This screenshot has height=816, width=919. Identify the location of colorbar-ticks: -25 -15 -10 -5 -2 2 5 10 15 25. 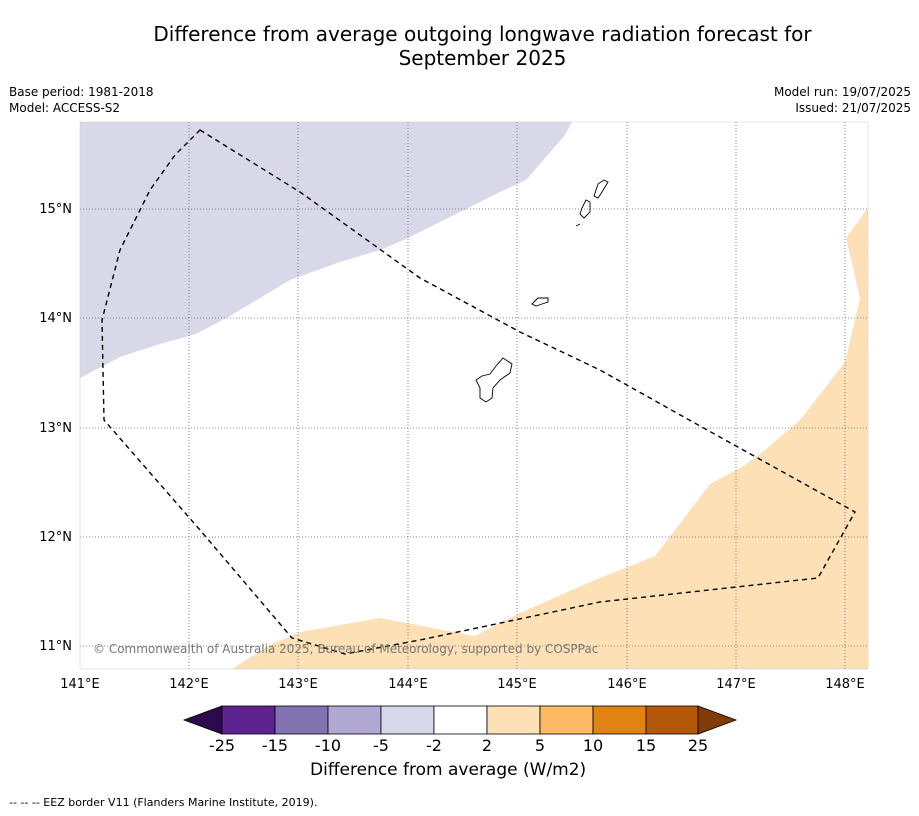
(458, 745).